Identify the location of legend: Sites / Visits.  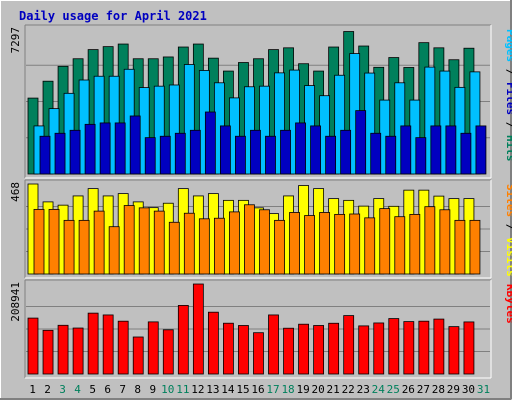
(508, 230).